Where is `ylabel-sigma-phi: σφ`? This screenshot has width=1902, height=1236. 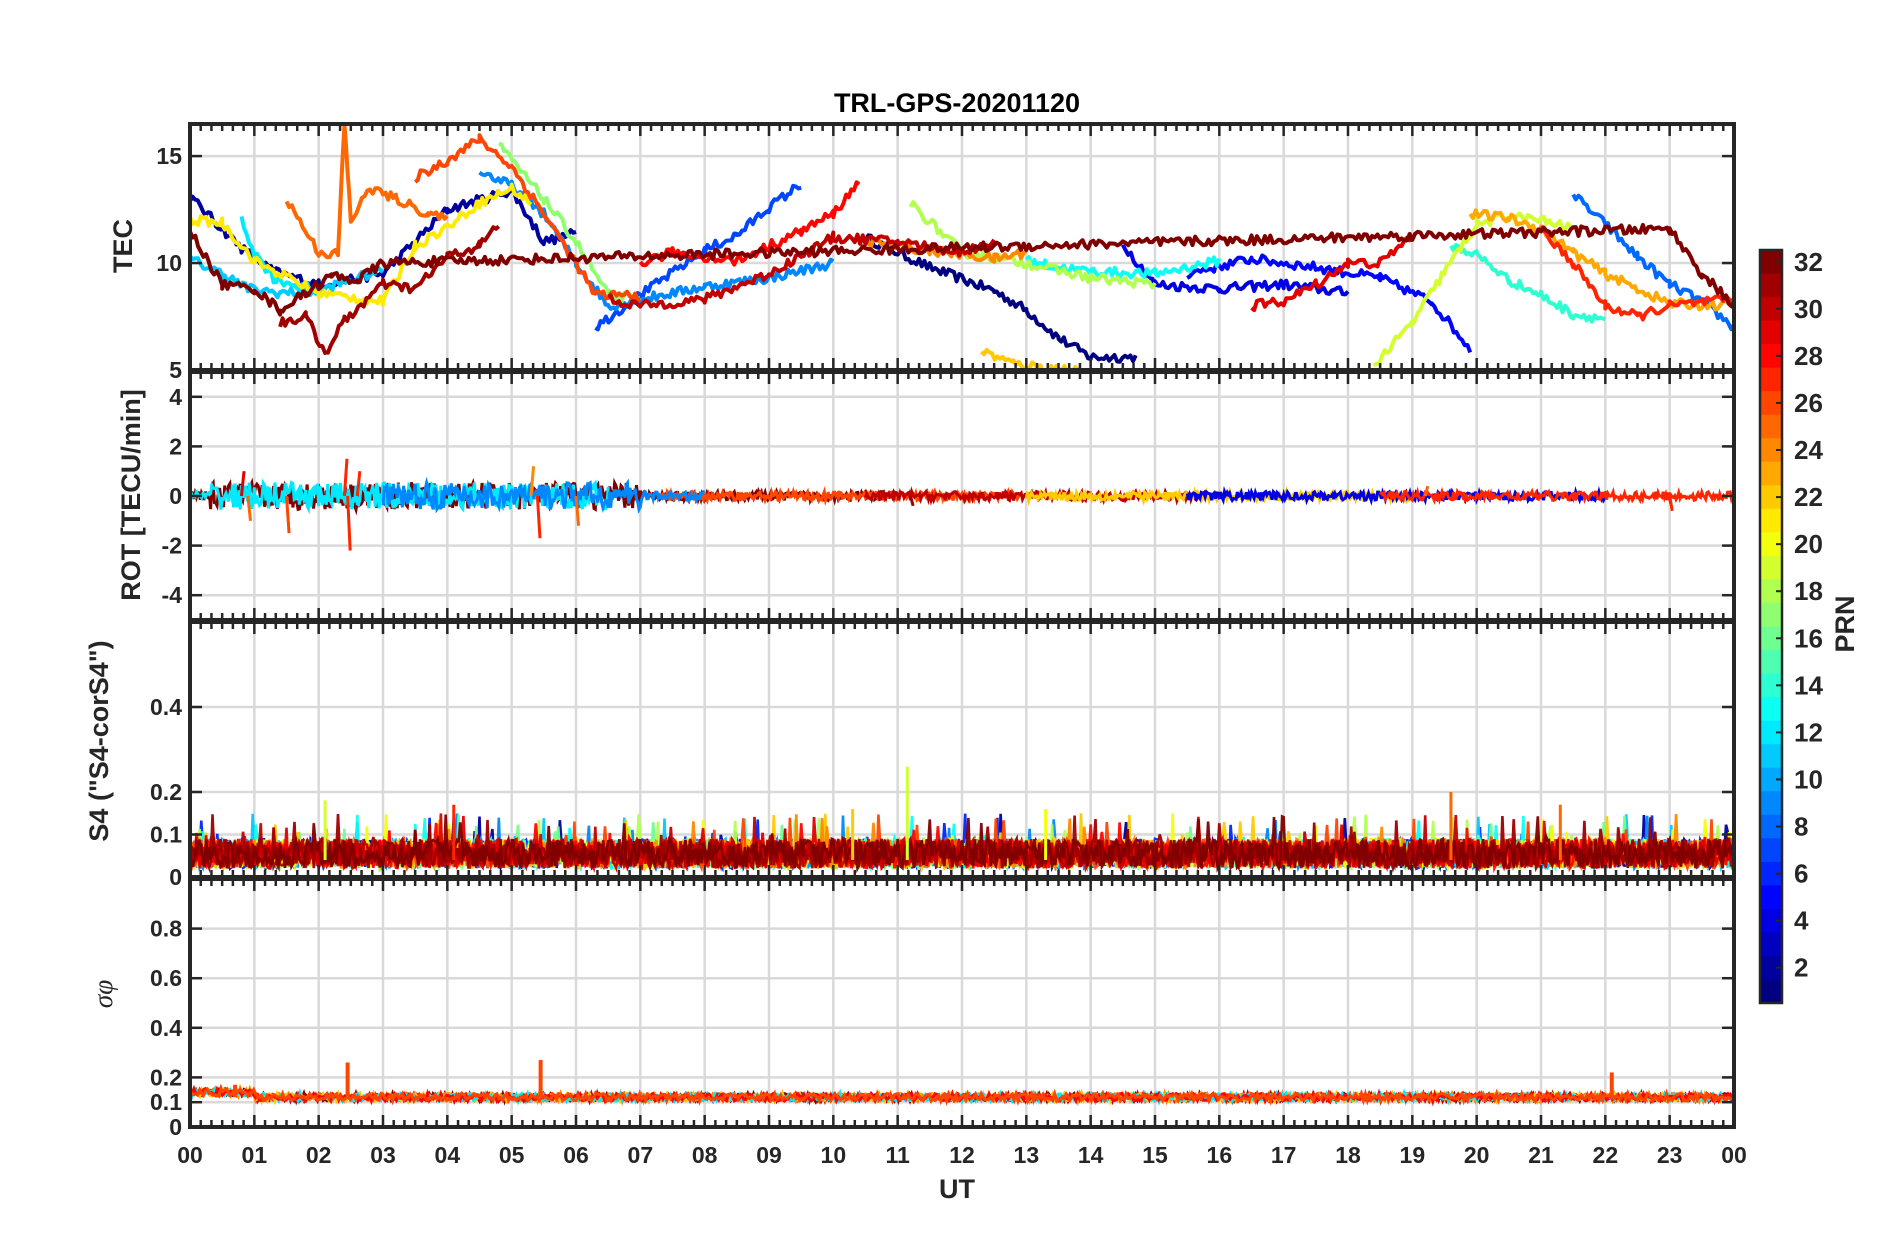
ylabel-sigma-phi: σφ is located at coordinates (103, 994).